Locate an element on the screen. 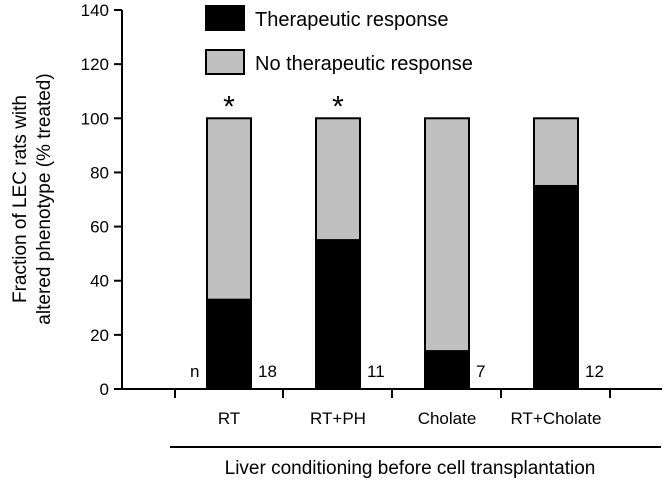 Image resolution: width=667 pixels, height=484 pixels. y-tick-label-4: 80 is located at coordinates (99, 172).